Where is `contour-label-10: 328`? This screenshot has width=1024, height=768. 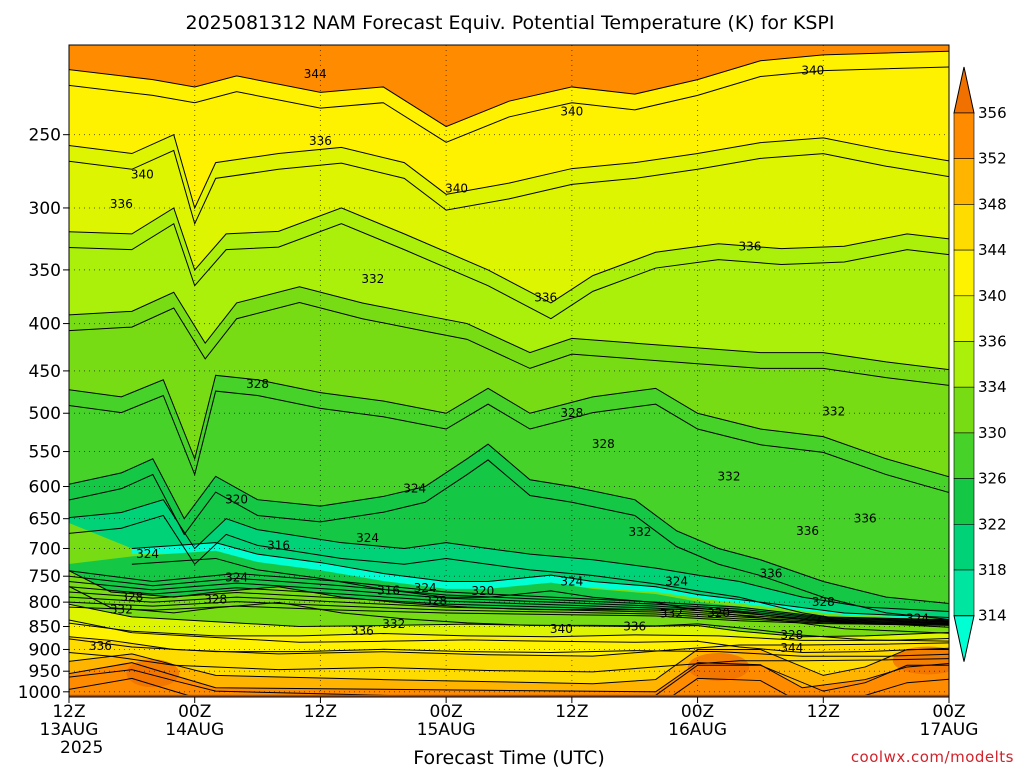 contour-label-10: 328 is located at coordinates (257, 384).